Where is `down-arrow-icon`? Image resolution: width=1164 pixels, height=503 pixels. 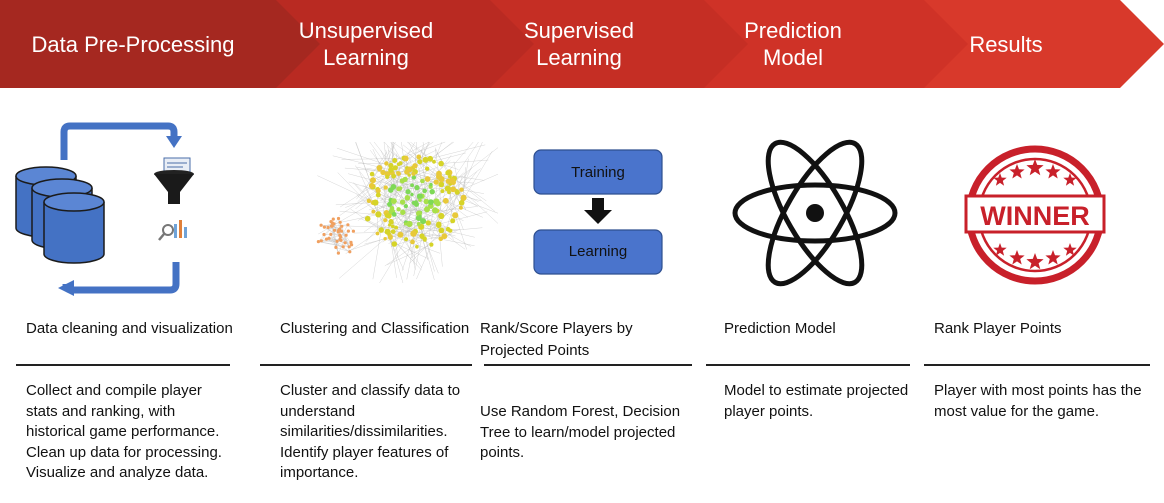
down-arrow-icon is located at coordinates (598, 211).